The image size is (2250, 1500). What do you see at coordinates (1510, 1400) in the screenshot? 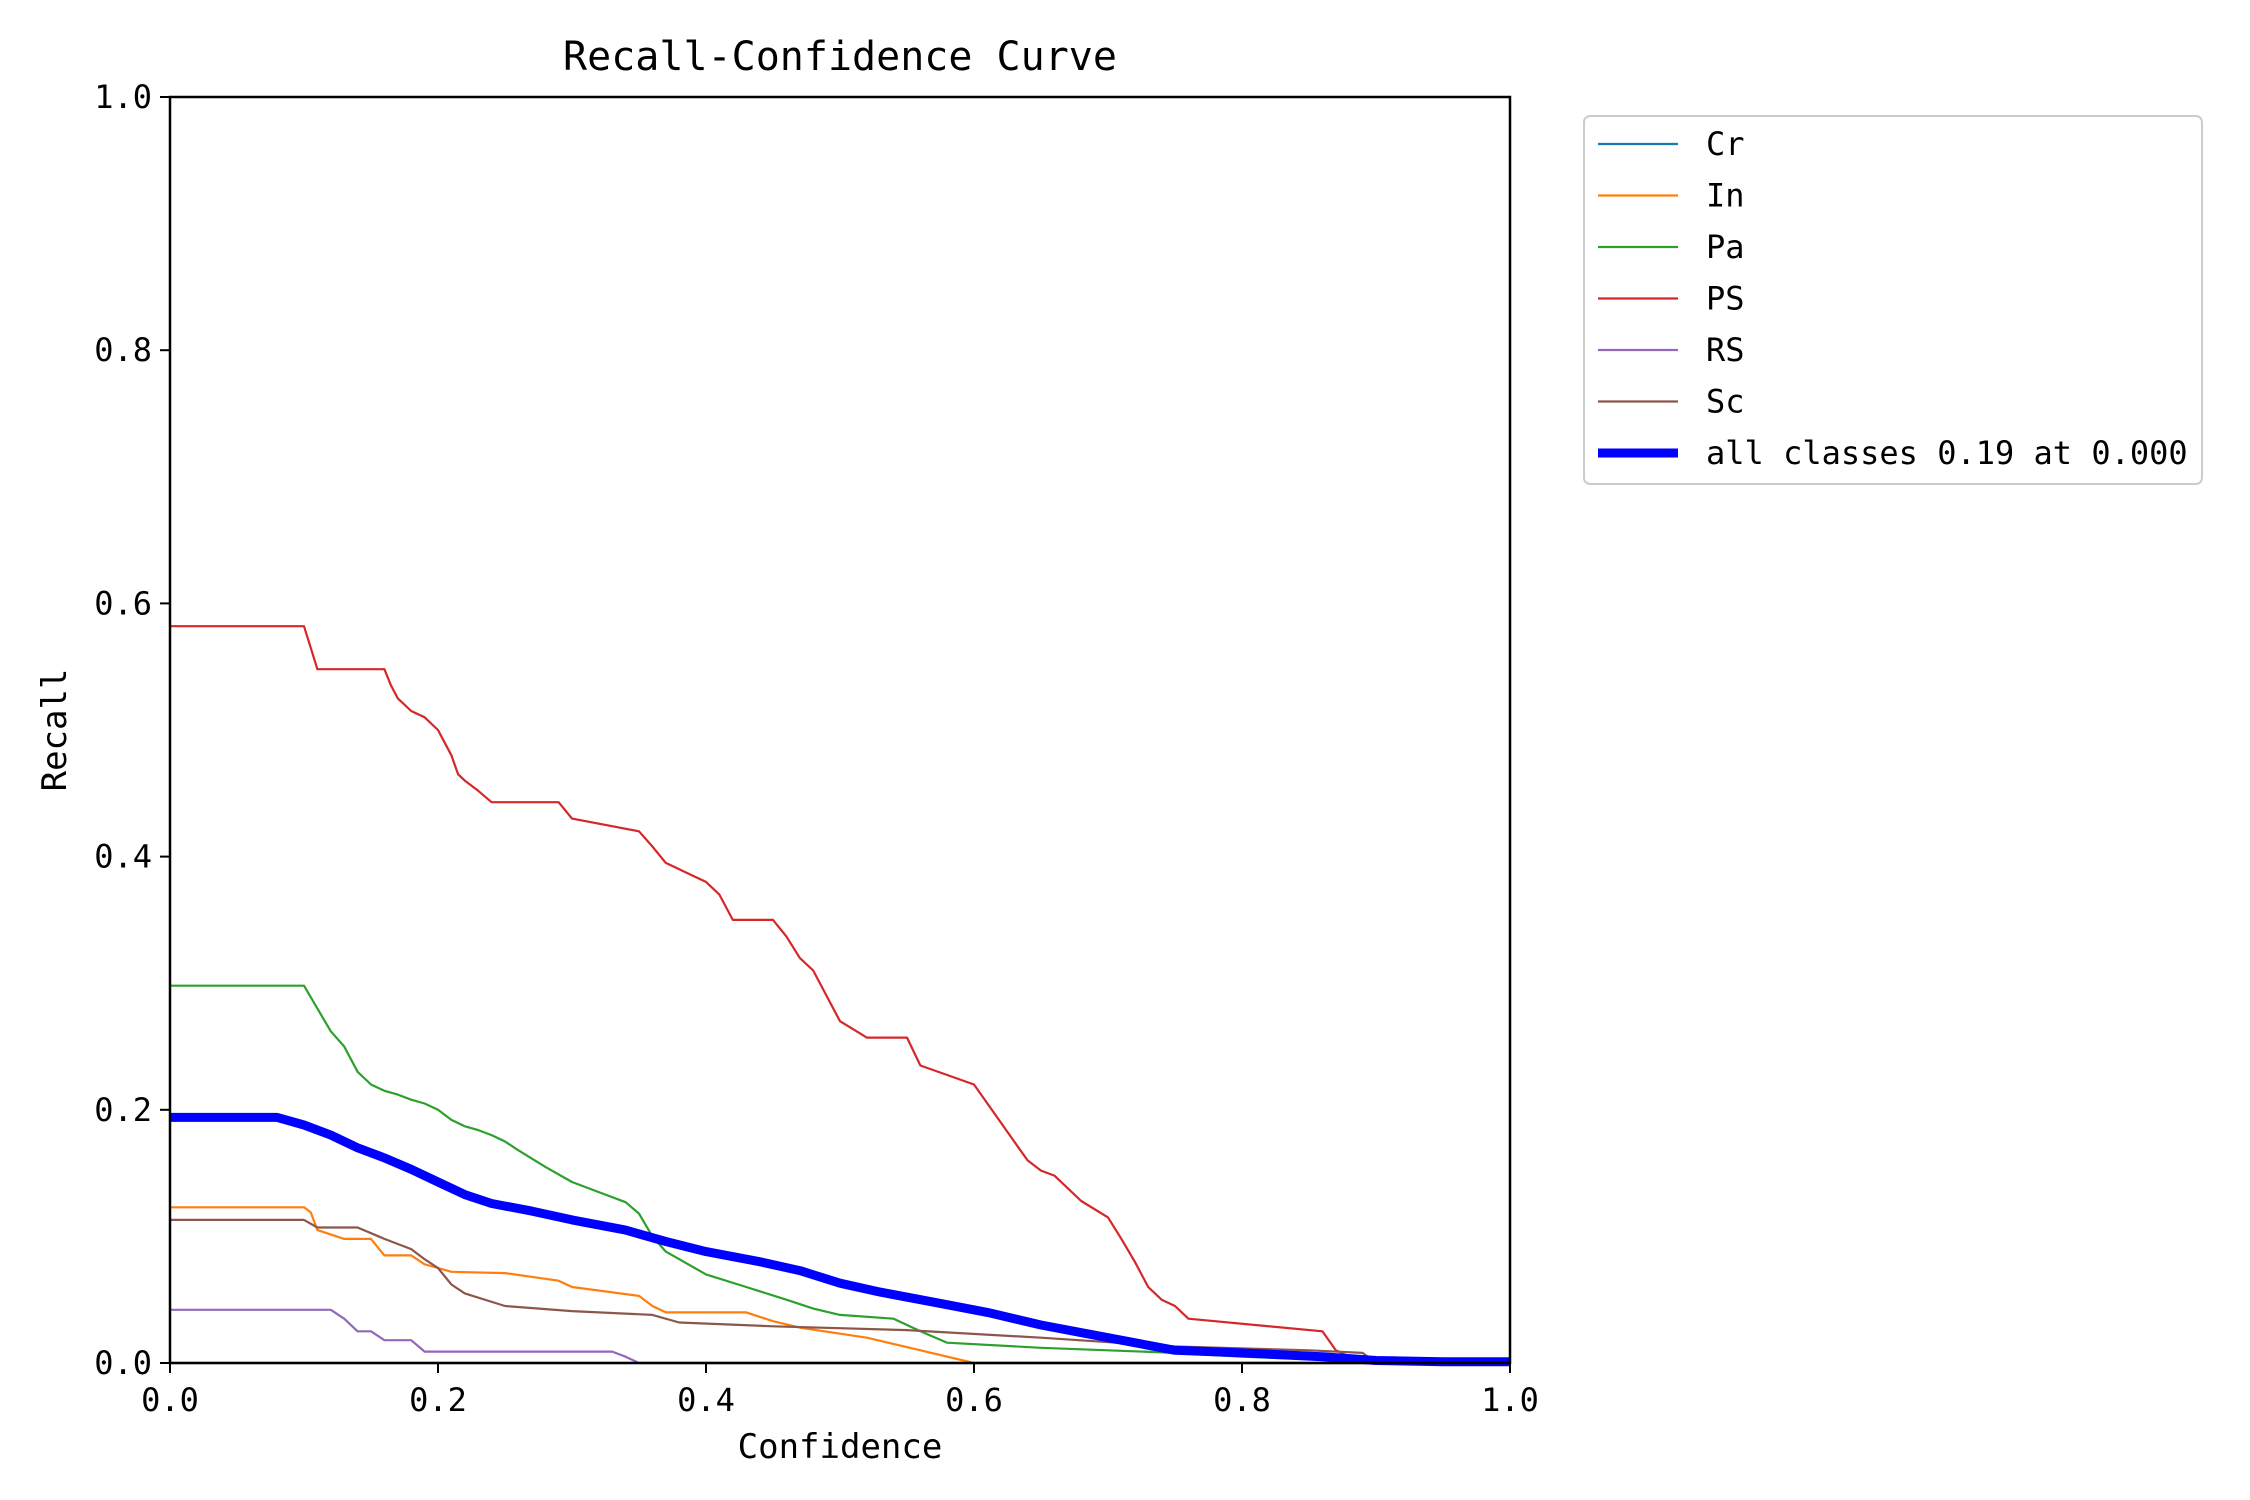
I see `x-tick-label: 1.0` at bounding box center [1510, 1400].